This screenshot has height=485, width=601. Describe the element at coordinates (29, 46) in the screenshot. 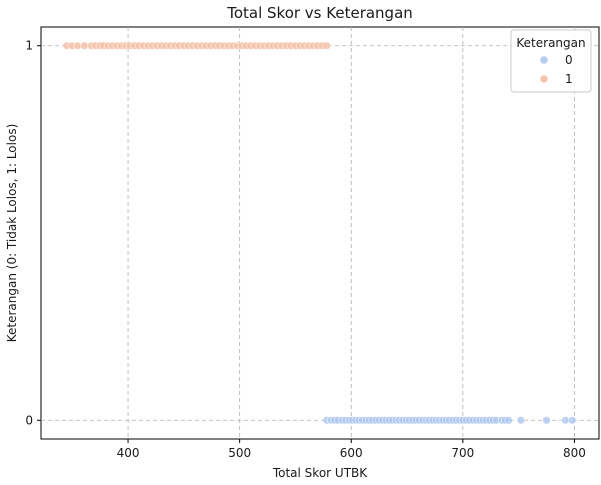

I see `y-tick-label: 1` at that location.